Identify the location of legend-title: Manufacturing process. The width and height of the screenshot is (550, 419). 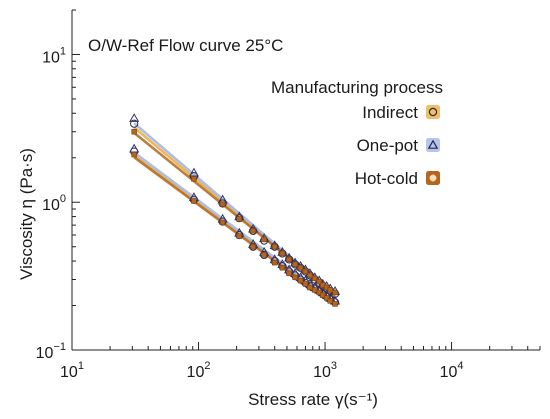
(357, 87).